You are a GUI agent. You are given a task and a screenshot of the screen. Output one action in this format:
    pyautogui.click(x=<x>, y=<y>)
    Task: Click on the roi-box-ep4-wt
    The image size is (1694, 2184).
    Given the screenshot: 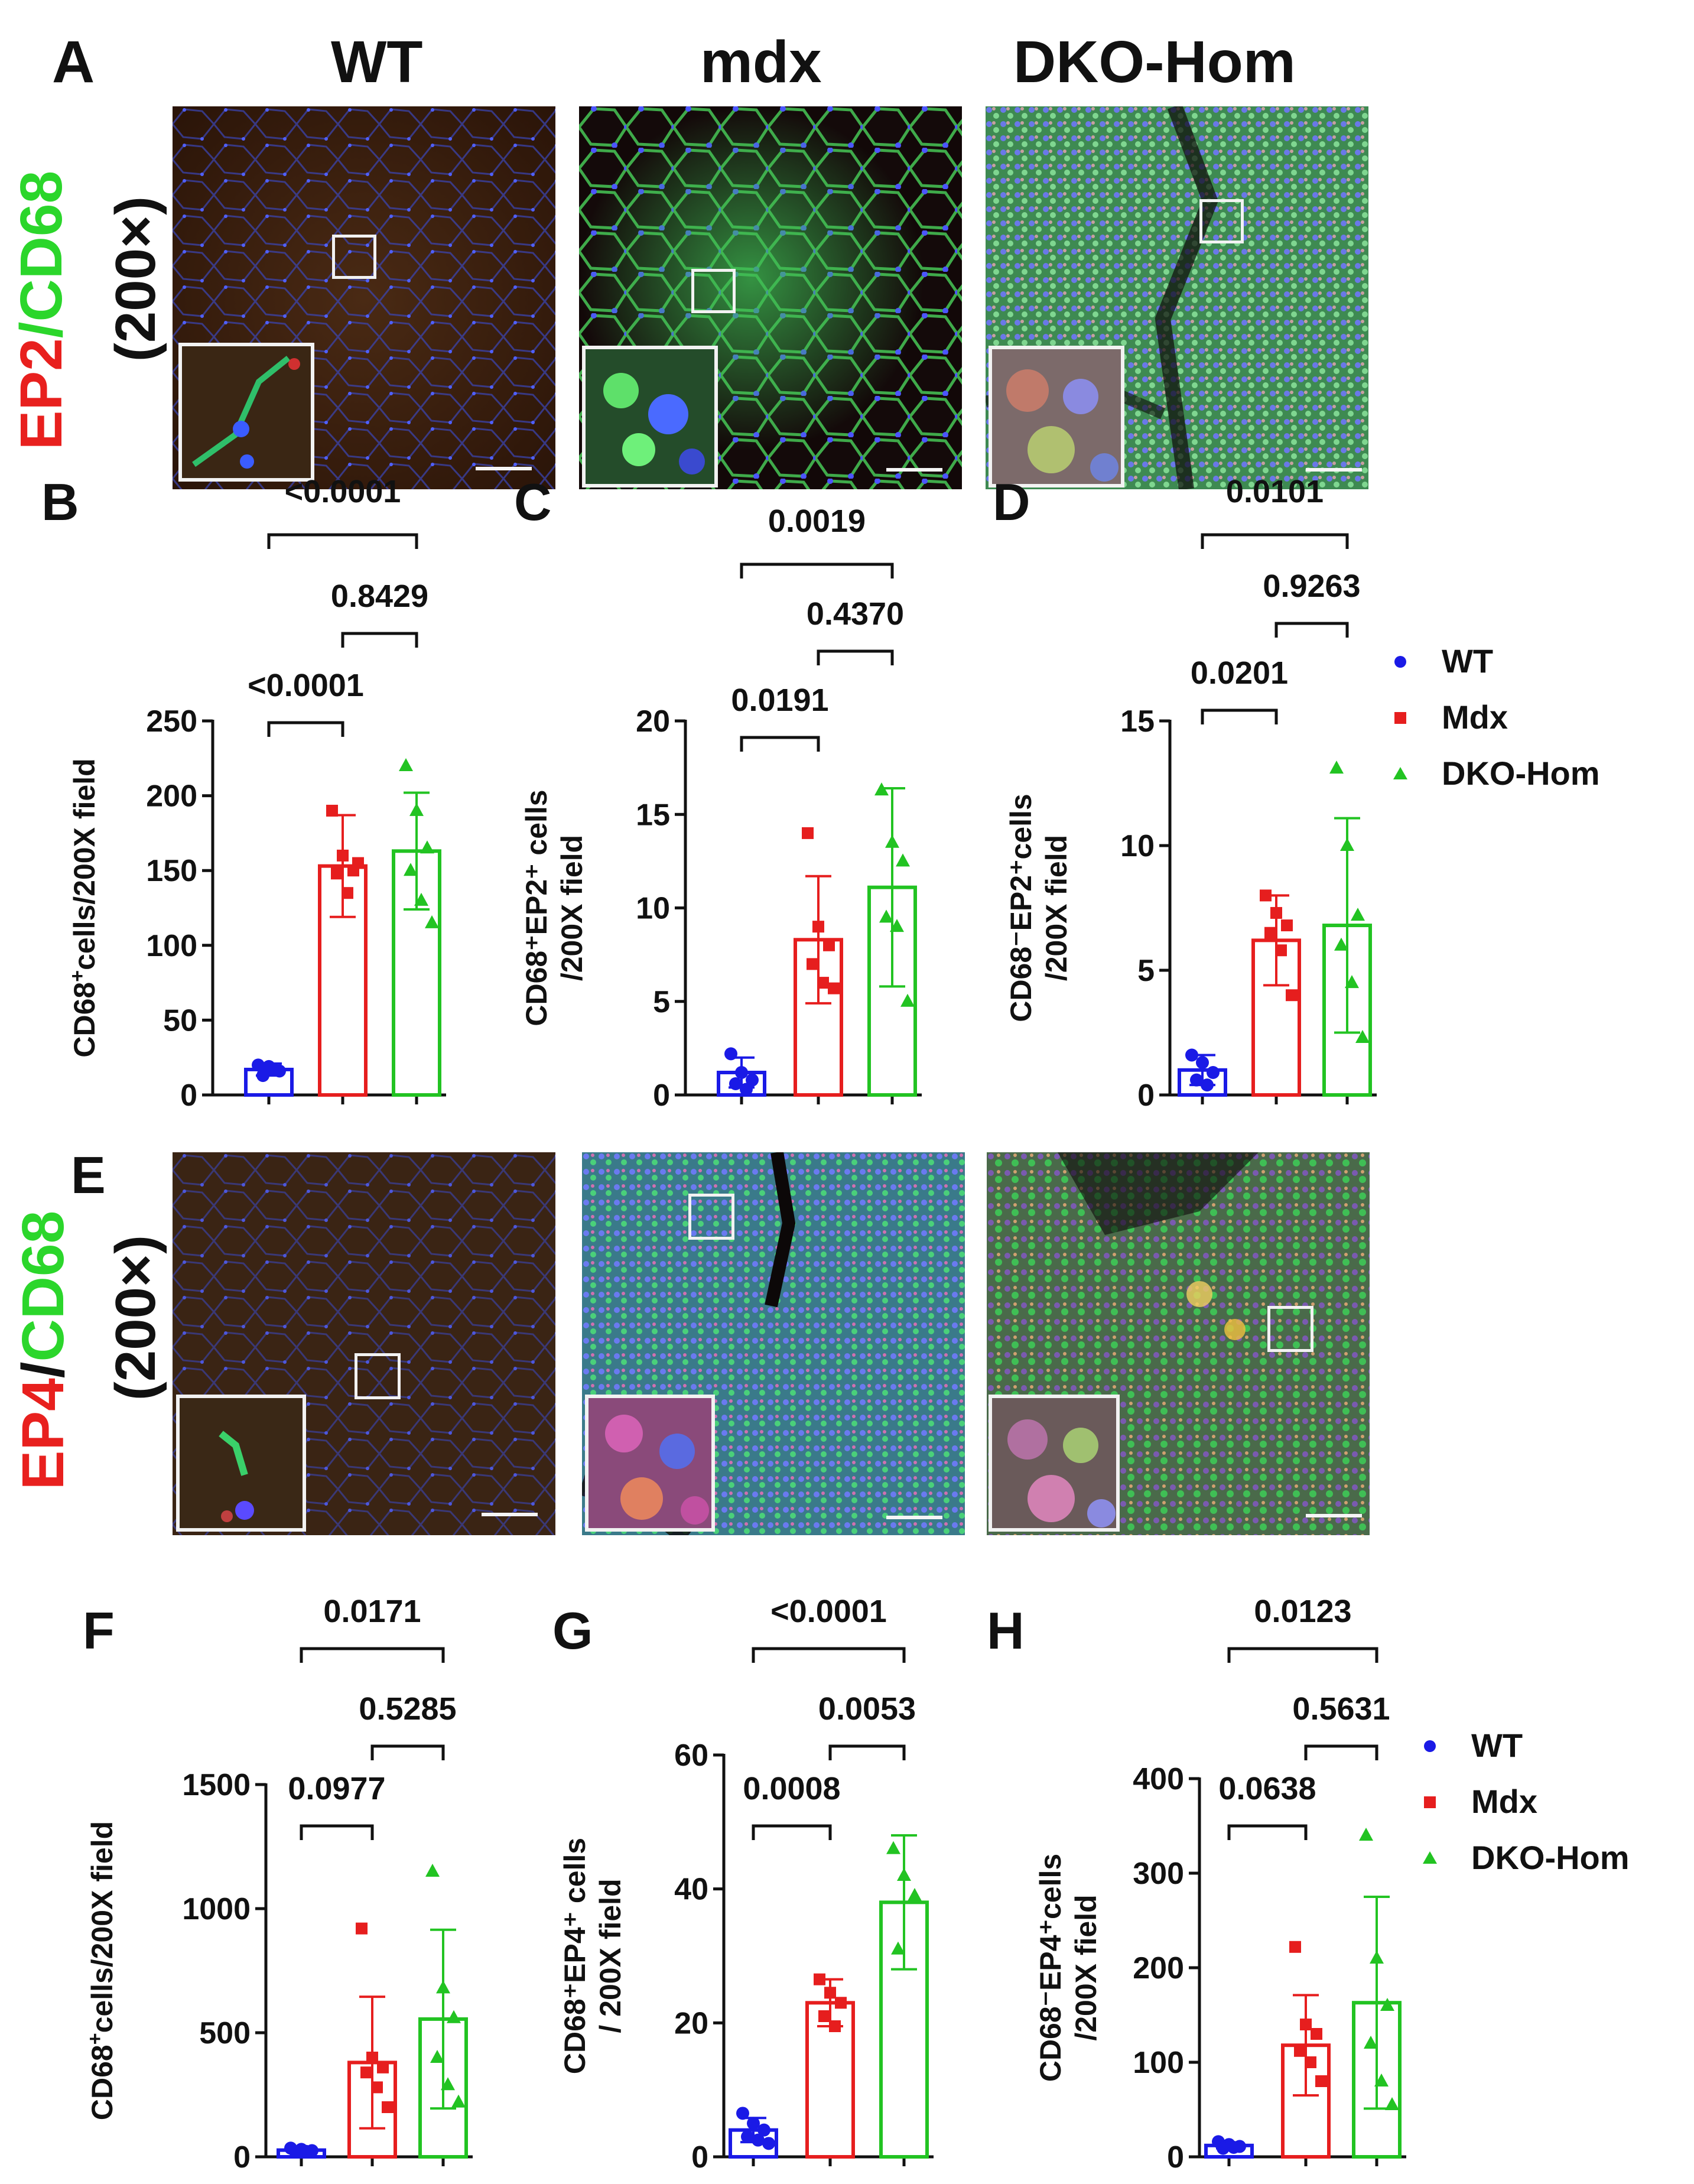 What is the action you would take?
    pyautogui.click(x=378, y=1376)
    